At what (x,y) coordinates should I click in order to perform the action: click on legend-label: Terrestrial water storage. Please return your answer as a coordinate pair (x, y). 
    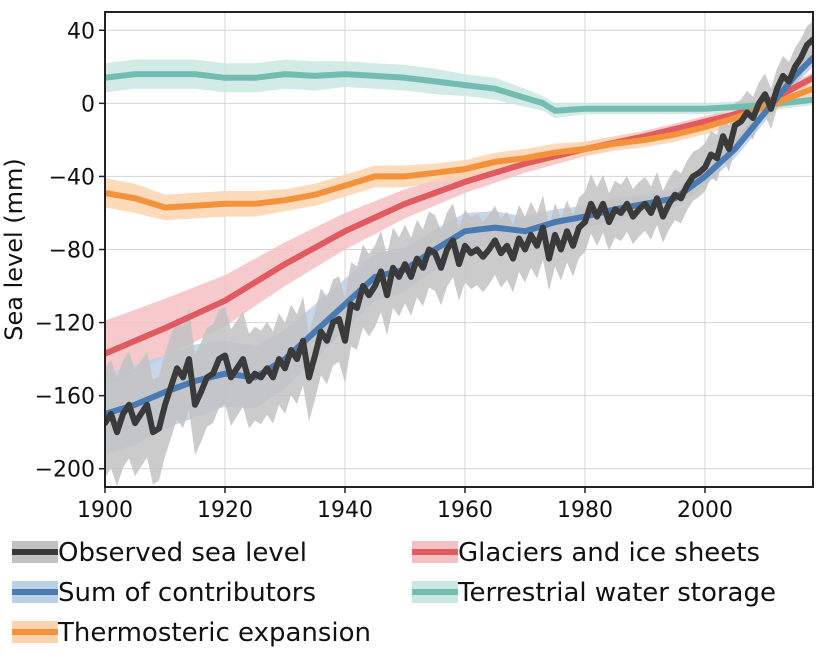
    Looking at the image, I should click on (616, 593).